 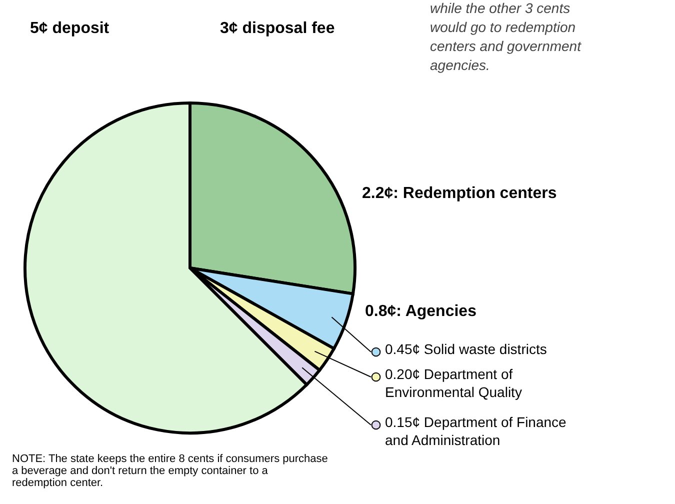 I want to click on text: 3¢ disposal fee, so click(x=277, y=28).